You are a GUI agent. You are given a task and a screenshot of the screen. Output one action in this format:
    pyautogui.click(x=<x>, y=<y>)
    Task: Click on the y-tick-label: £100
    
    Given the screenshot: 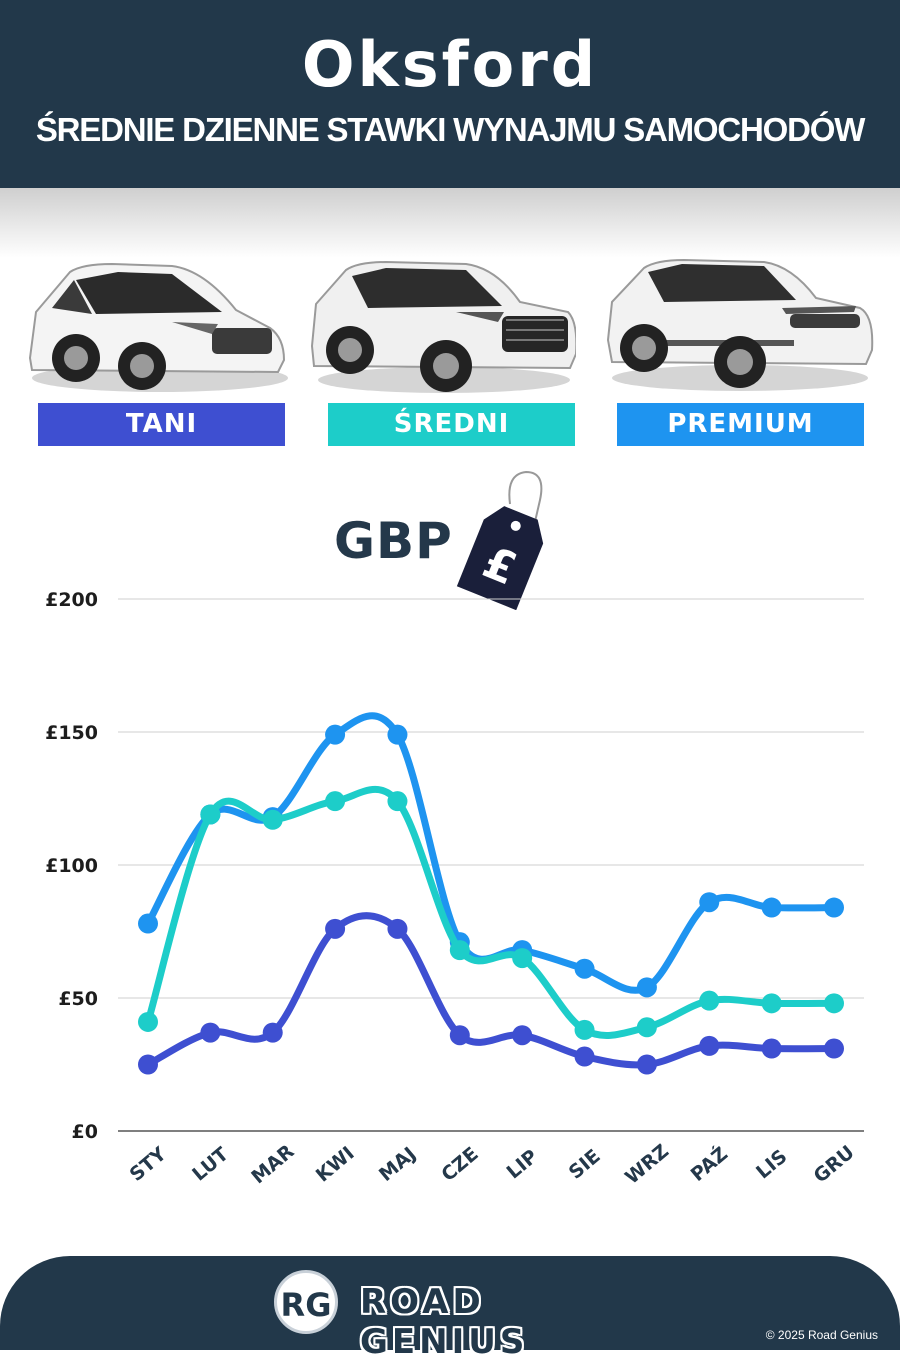 What is the action you would take?
    pyautogui.click(x=71, y=866)
    